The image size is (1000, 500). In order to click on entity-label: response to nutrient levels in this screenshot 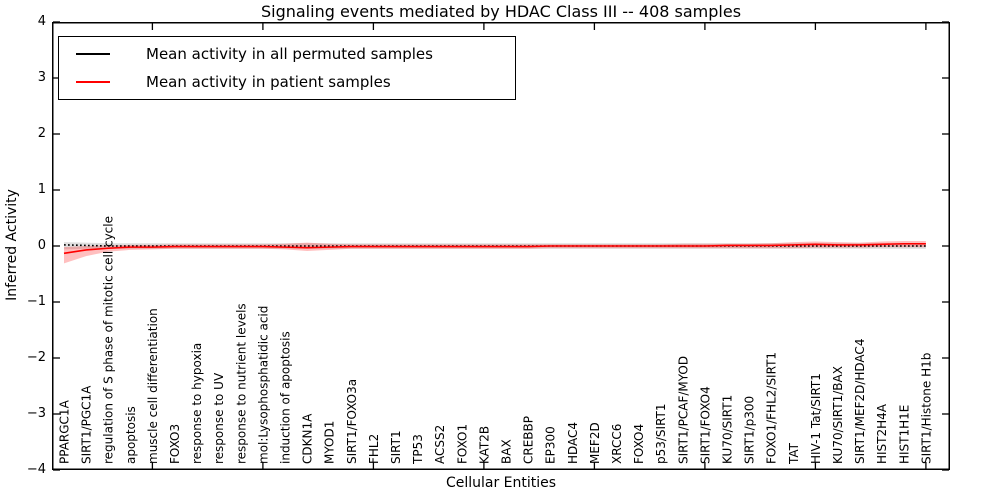, I will do `click(241, 383)`.